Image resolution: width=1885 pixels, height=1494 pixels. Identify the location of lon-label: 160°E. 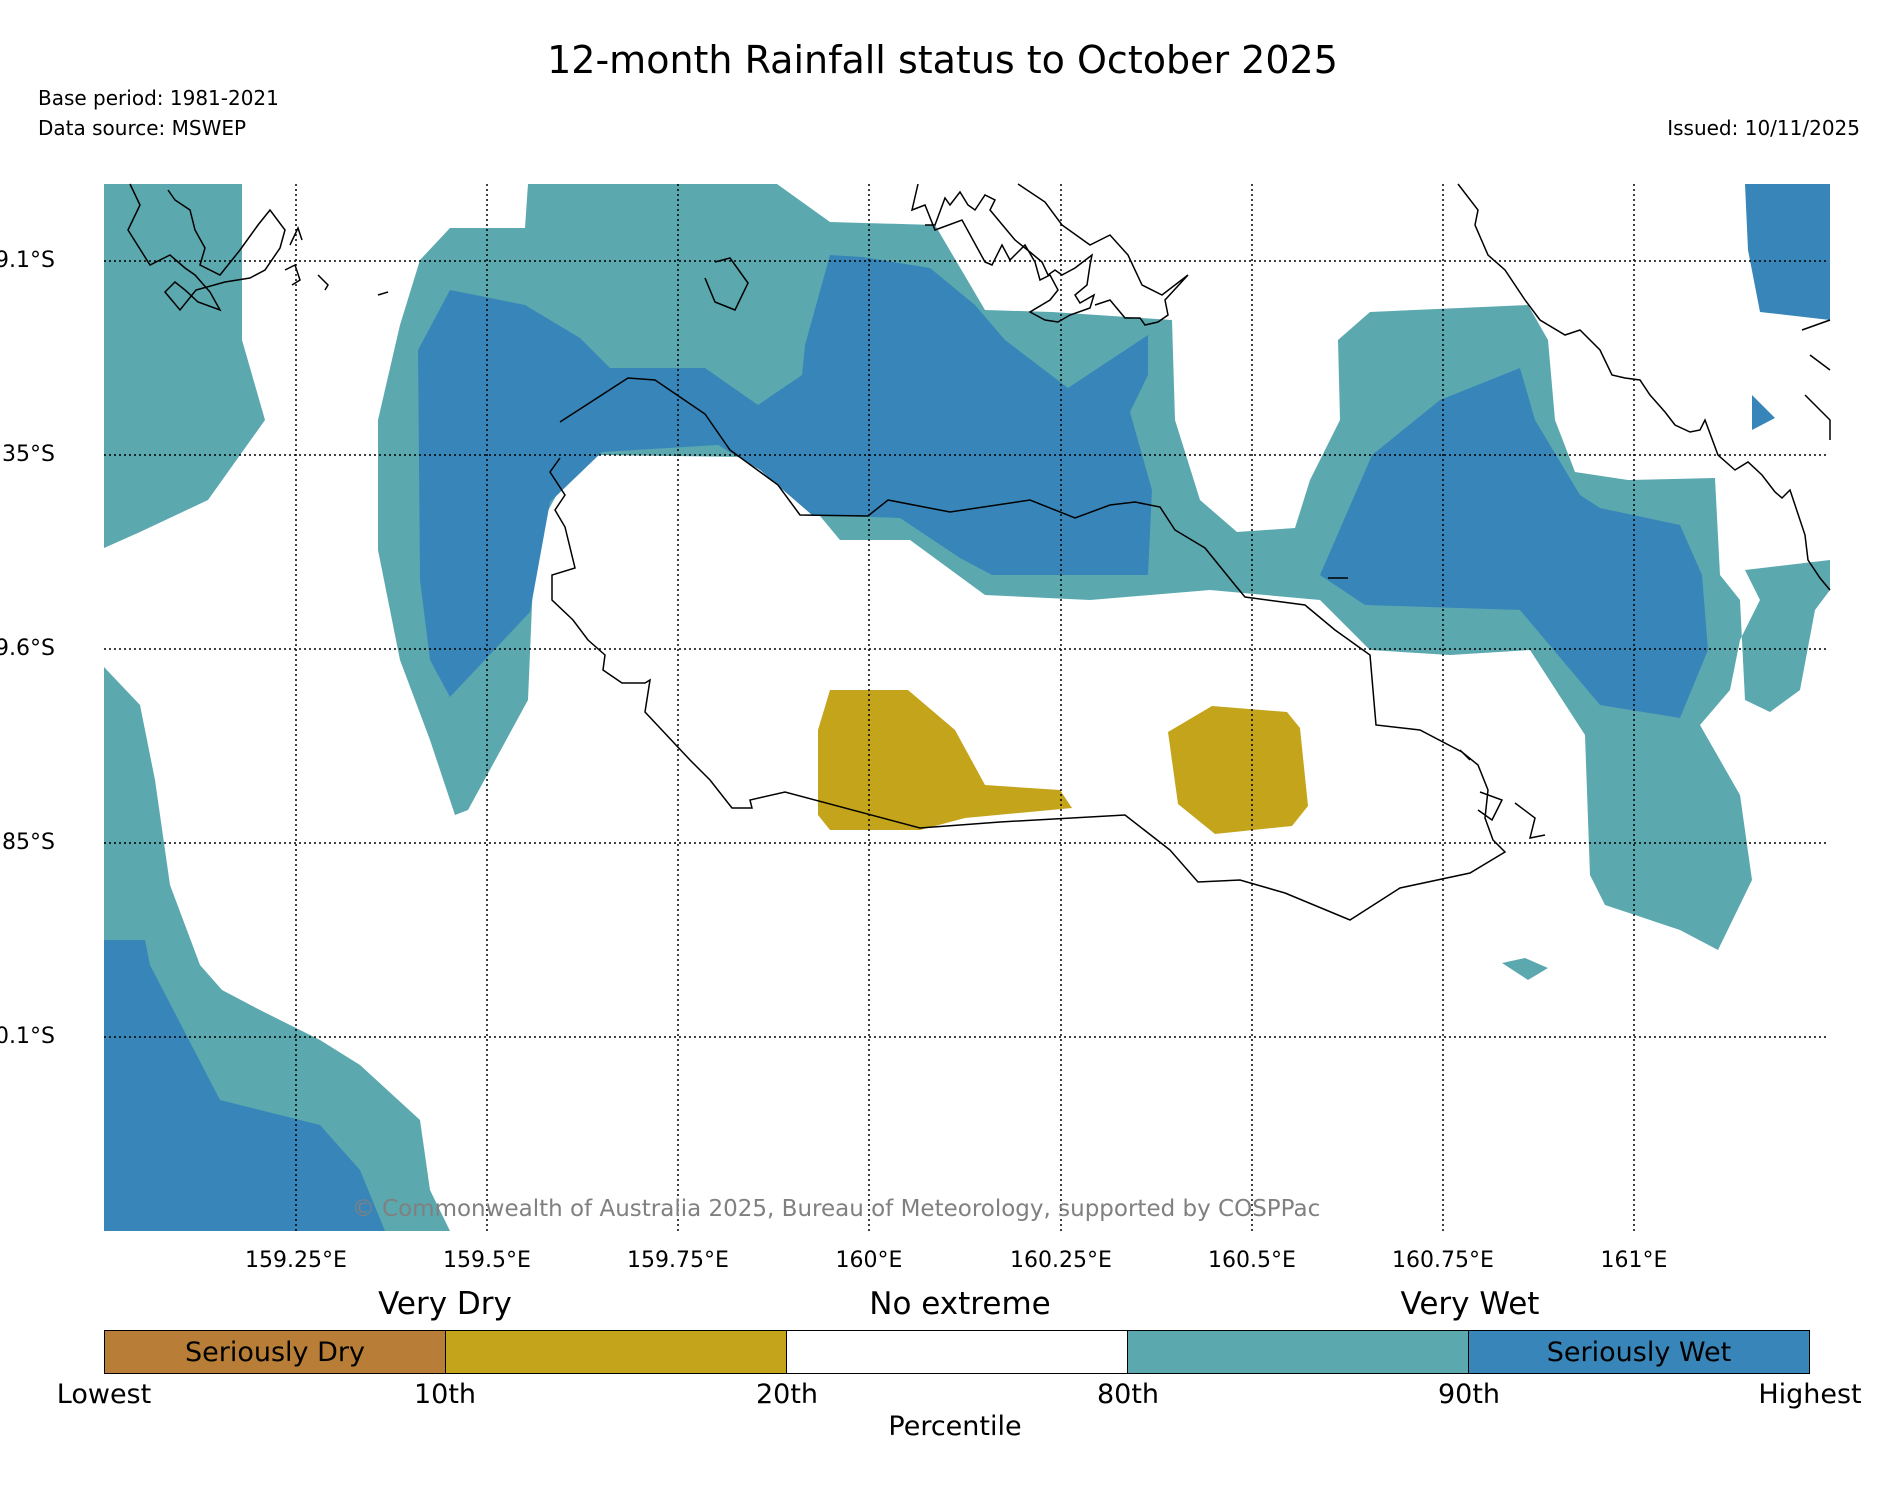
(869, 1260).